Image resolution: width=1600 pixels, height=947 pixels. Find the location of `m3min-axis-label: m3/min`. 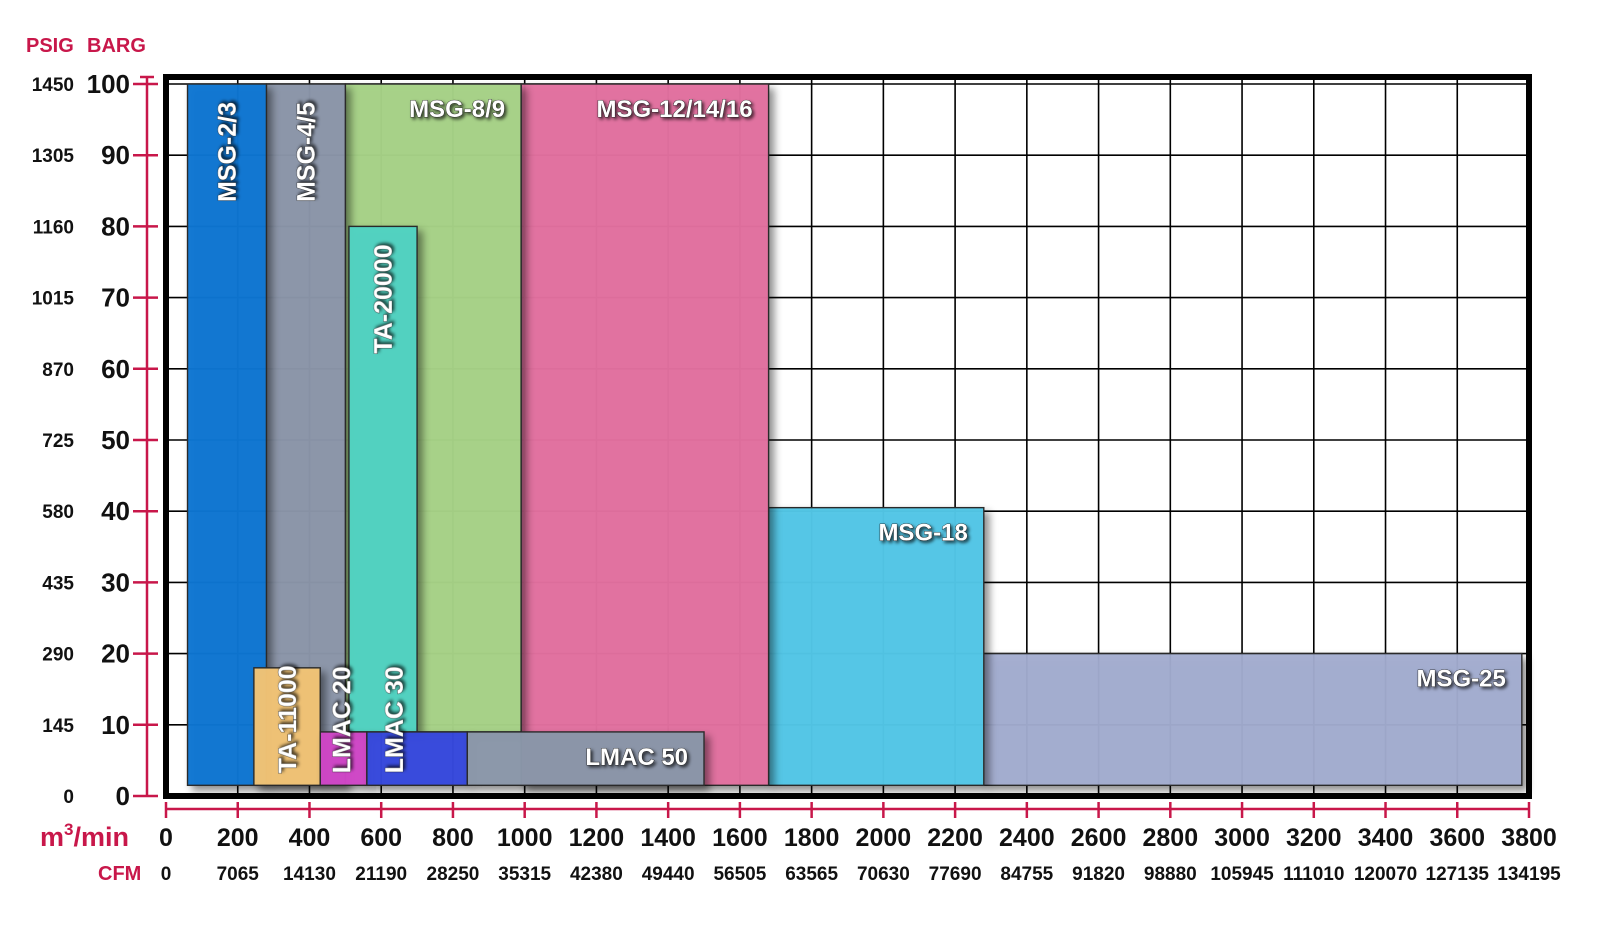

m3min-axis-label: m3/min is located at coordinates (84, 836).